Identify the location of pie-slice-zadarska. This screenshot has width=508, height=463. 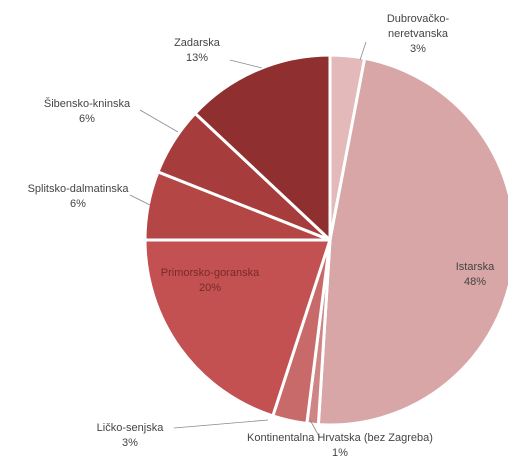
(262, 148).